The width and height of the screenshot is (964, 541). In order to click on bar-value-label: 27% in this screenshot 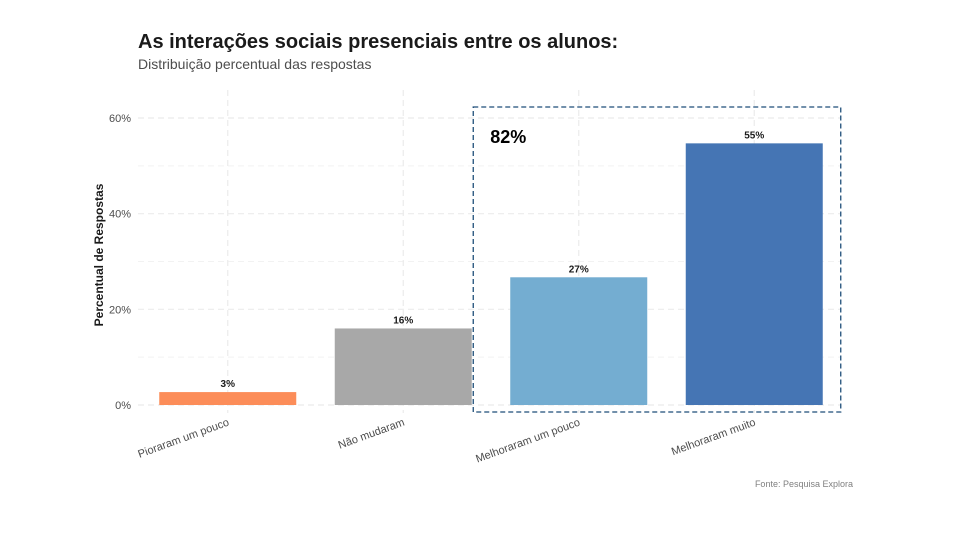, I will do `click(579, 269)`.